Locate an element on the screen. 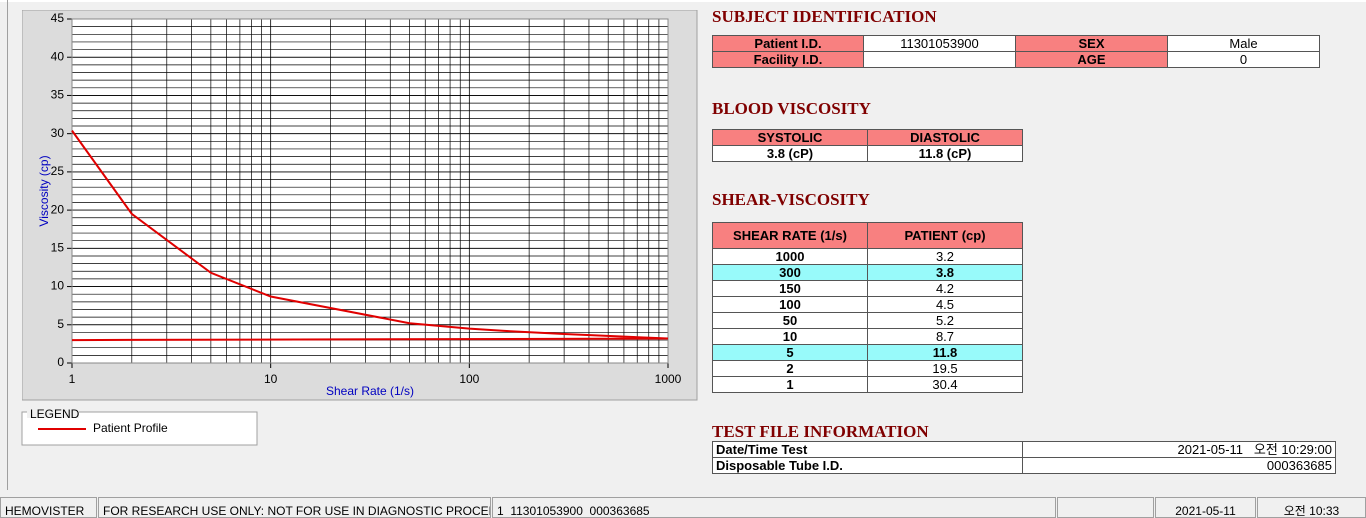 The width and height of the screenshot is (1366, 518). top-border is located at coordinates (683, 1).